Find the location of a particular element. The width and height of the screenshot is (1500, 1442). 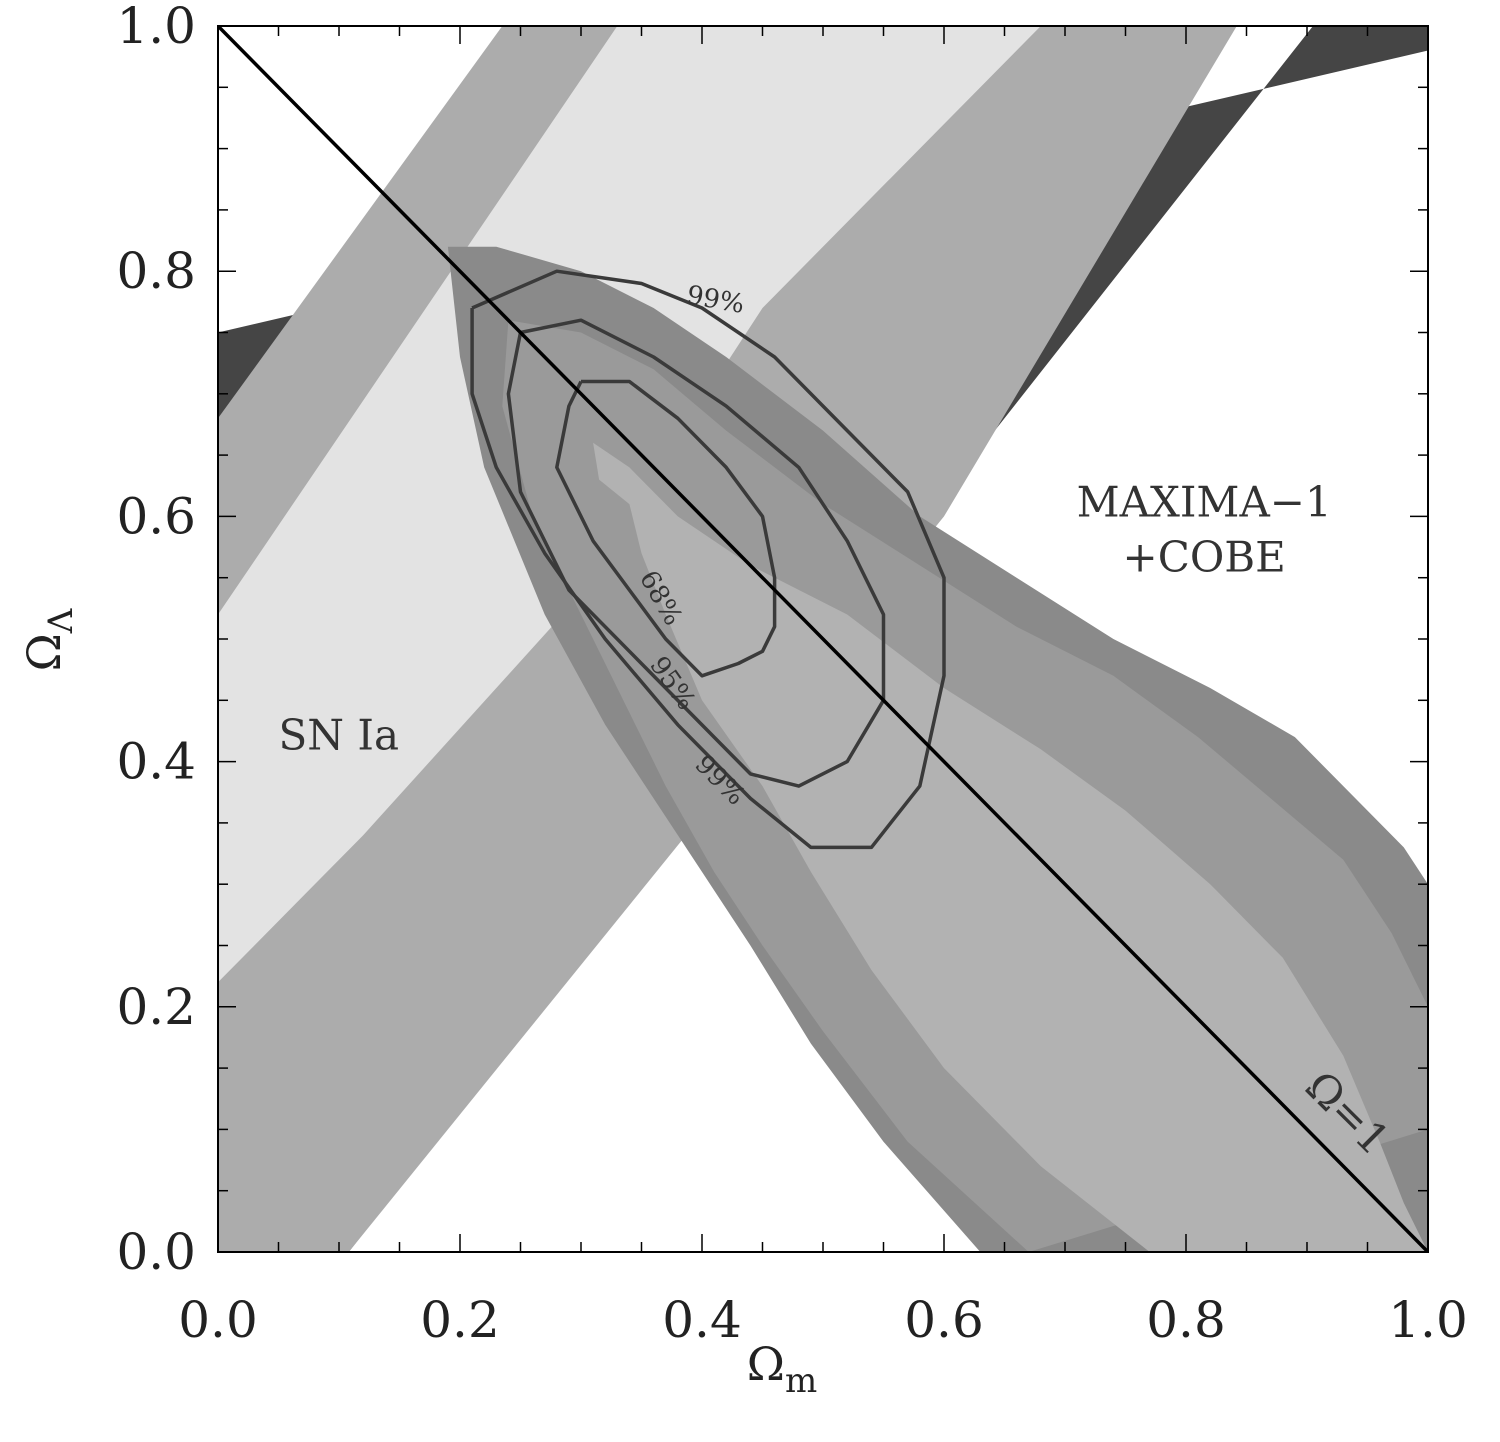

y-axis-title: ΩΛ is located at coordinates (49, 639).